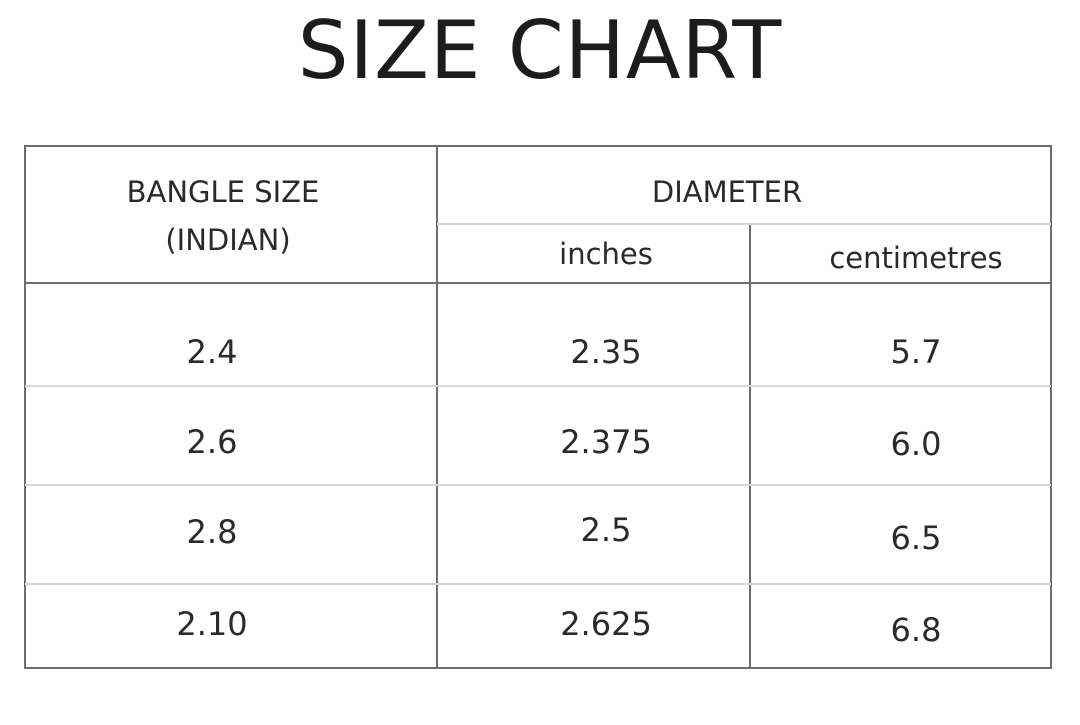 Image resolution: width=1080 pixels, height=725 pixels. Describe the element at coordinates (916, 258) in the screenshot. I see `header-centimetres: centimetres` at that location.